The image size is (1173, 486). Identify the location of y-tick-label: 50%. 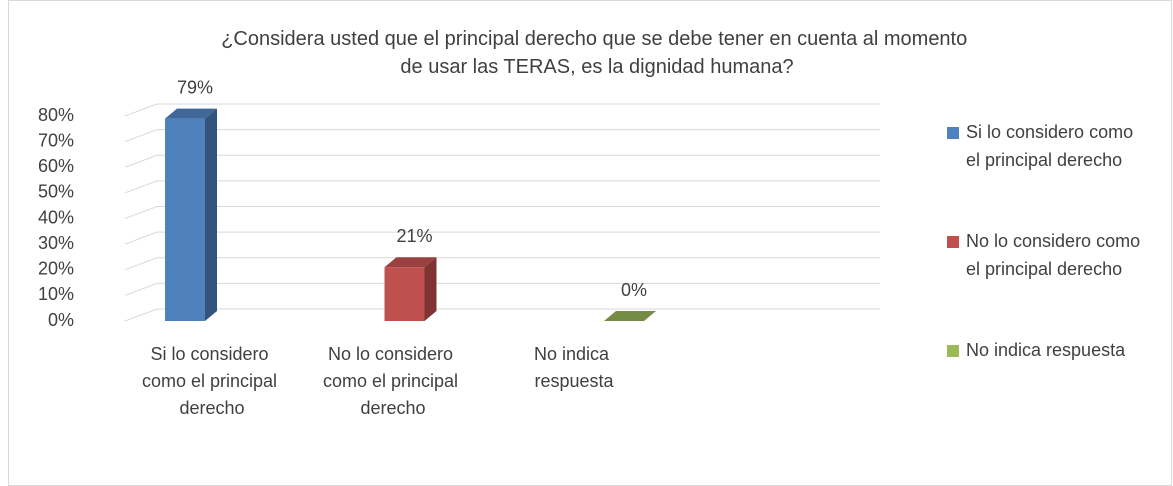
(56, 192).